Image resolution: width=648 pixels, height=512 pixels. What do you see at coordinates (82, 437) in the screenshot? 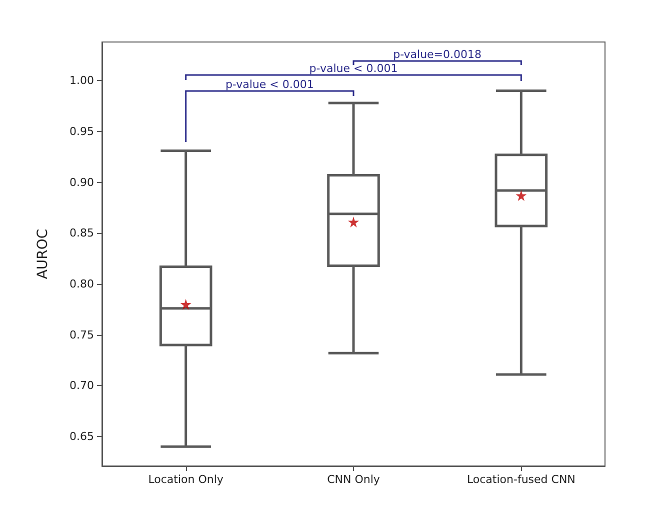
I see `y-tick-label: 0.65` at bounding box center [82, 437].